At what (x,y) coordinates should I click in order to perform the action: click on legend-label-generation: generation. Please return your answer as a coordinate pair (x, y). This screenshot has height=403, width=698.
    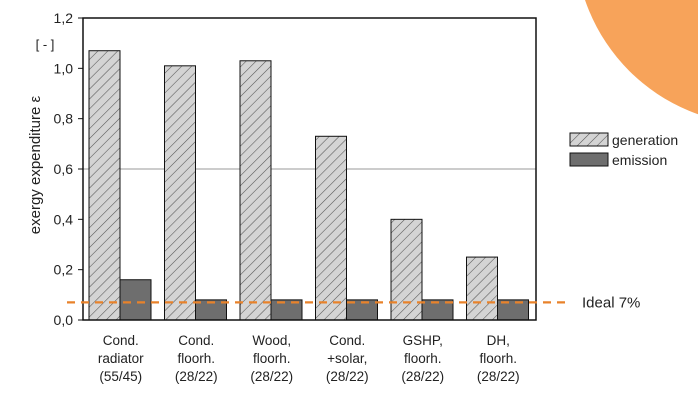
    Looking at the image, I should click on (645, 140).